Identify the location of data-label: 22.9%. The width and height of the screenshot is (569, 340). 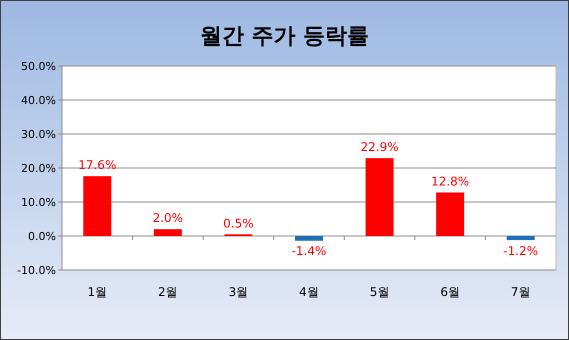
(379, 147).